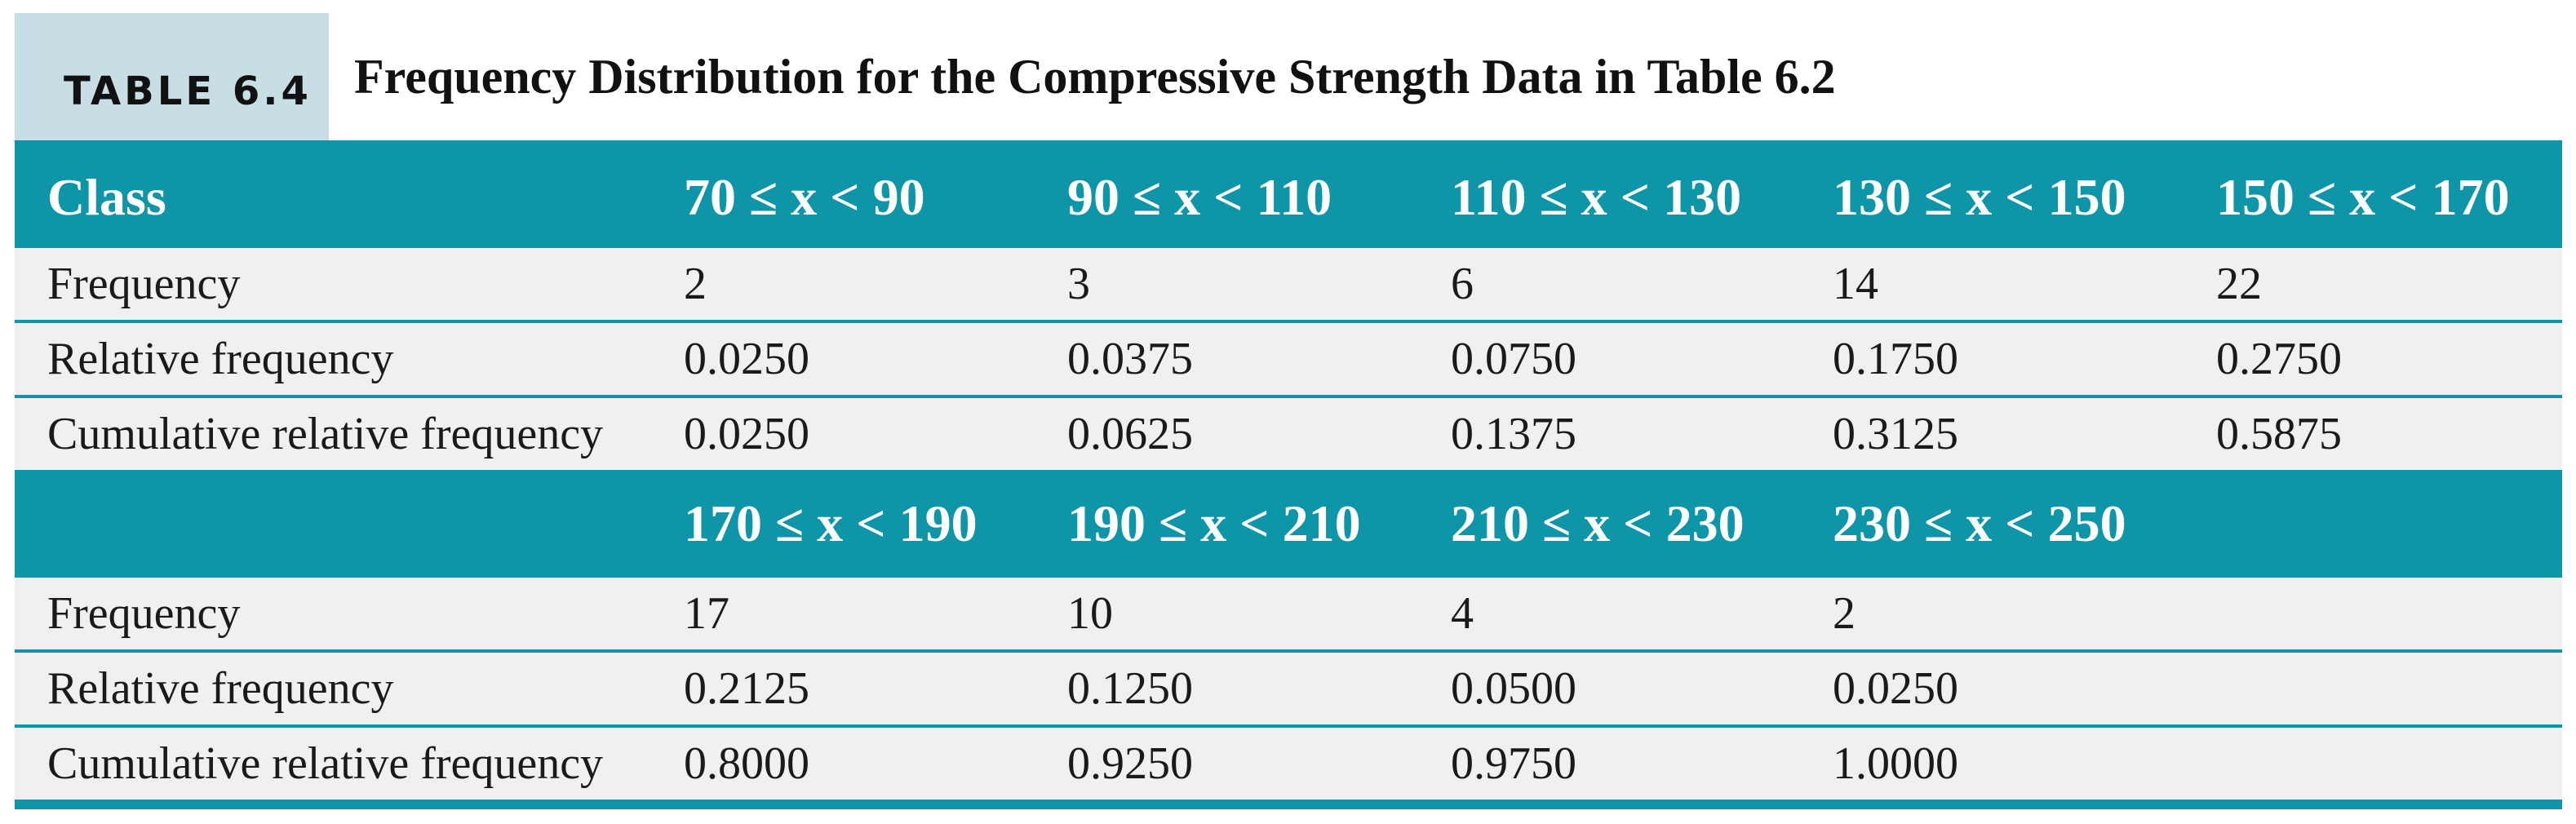  Describe the element at coordinates (1513, 359) in the screenshot. I see `table-cell: 0.0750` at that location.